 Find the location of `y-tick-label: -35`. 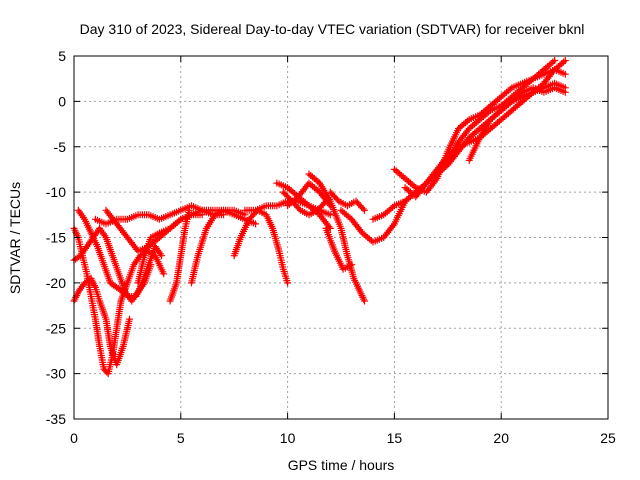

y-tick-label: -35 is located at coordinates (56, 419).